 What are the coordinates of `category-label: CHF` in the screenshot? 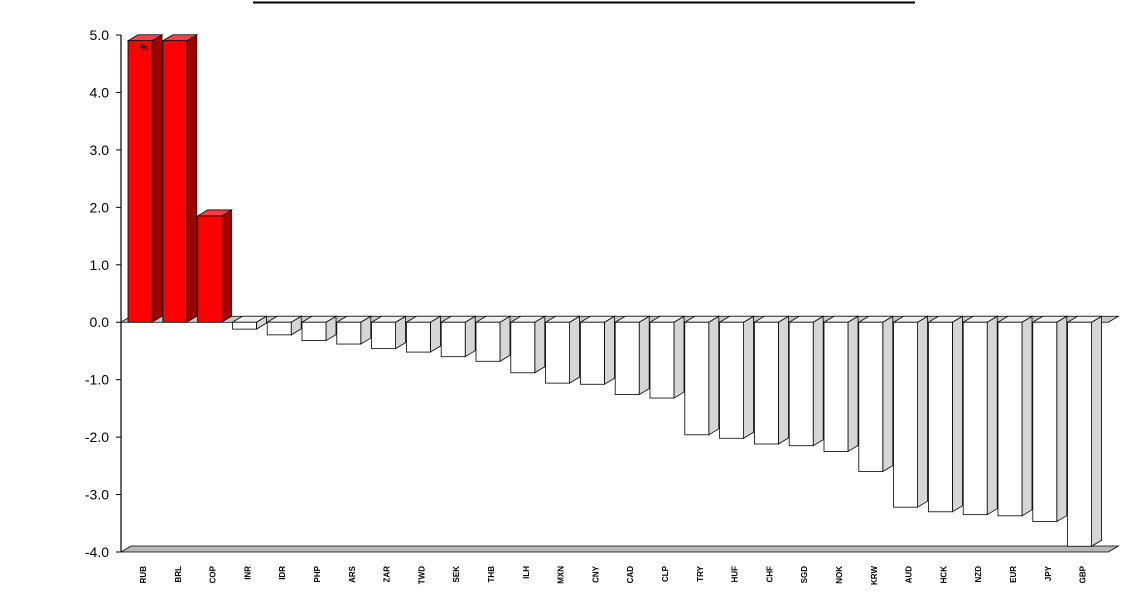 It's located at (769, 574).